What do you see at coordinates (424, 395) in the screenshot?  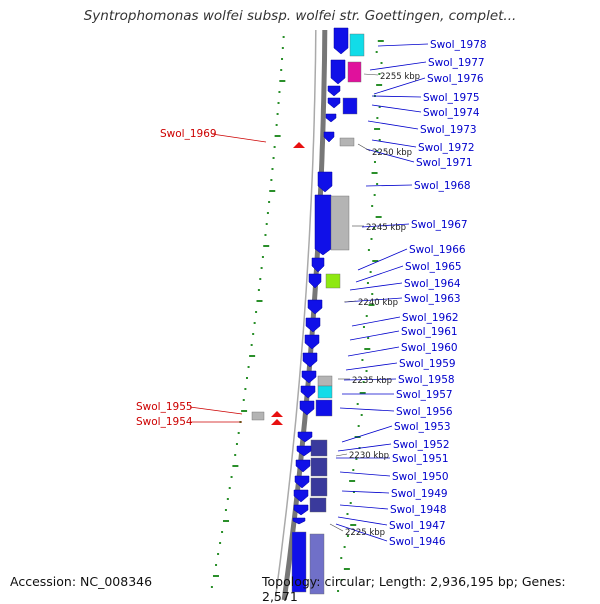 I see `gene-label: Swol_1957` at bounding box center [424, 395].